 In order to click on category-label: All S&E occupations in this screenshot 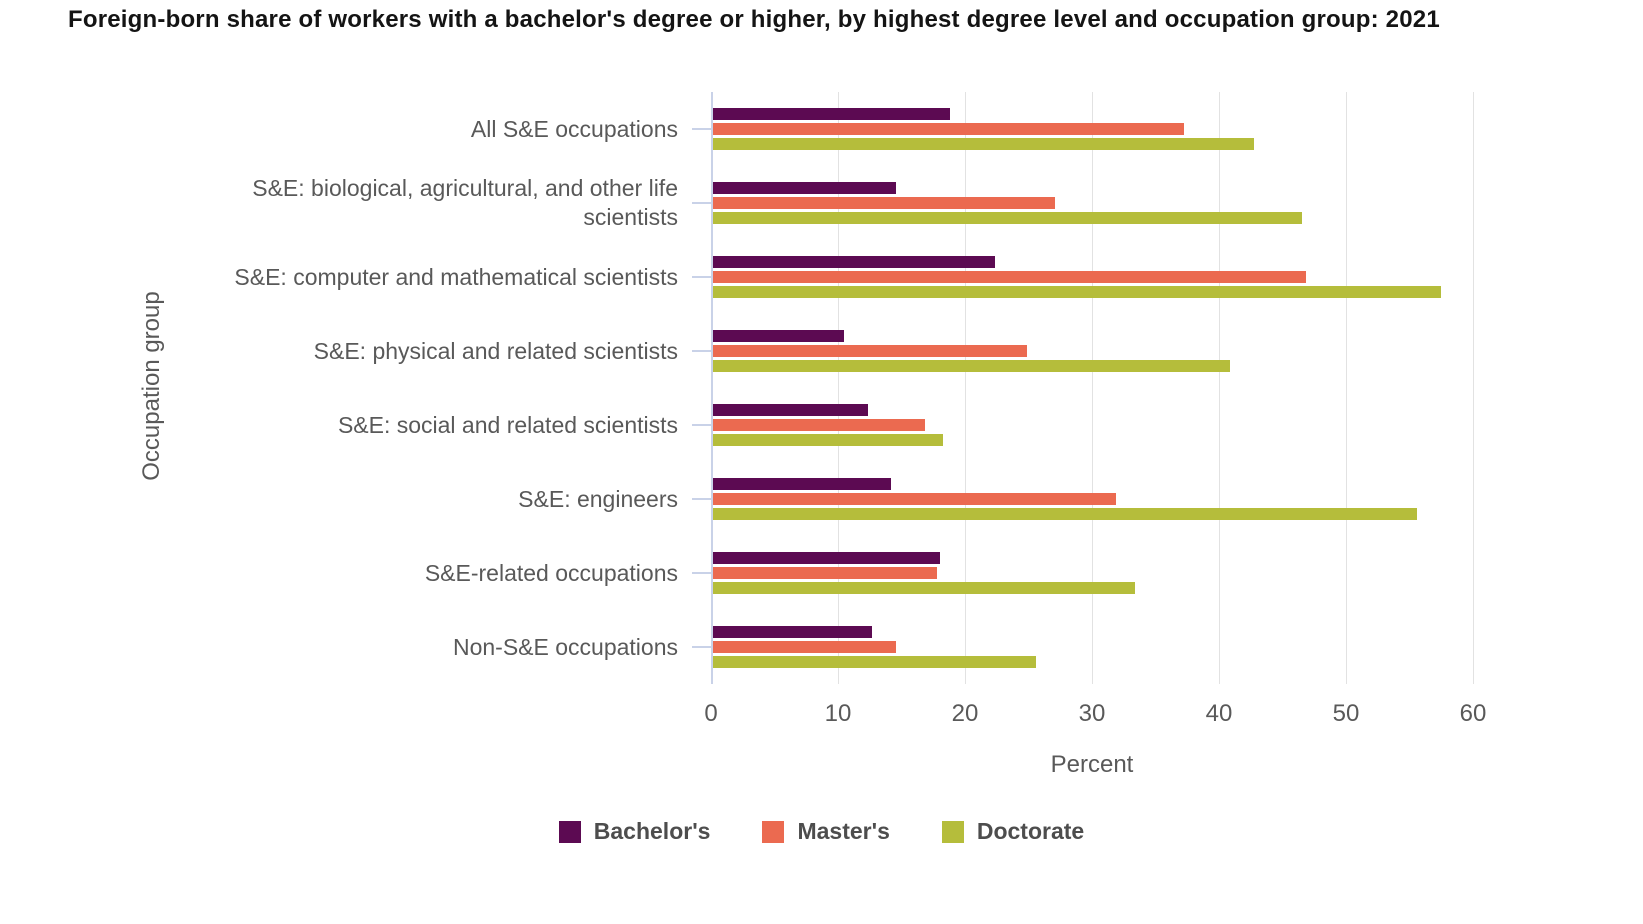, I will do `click(574, 128)`.